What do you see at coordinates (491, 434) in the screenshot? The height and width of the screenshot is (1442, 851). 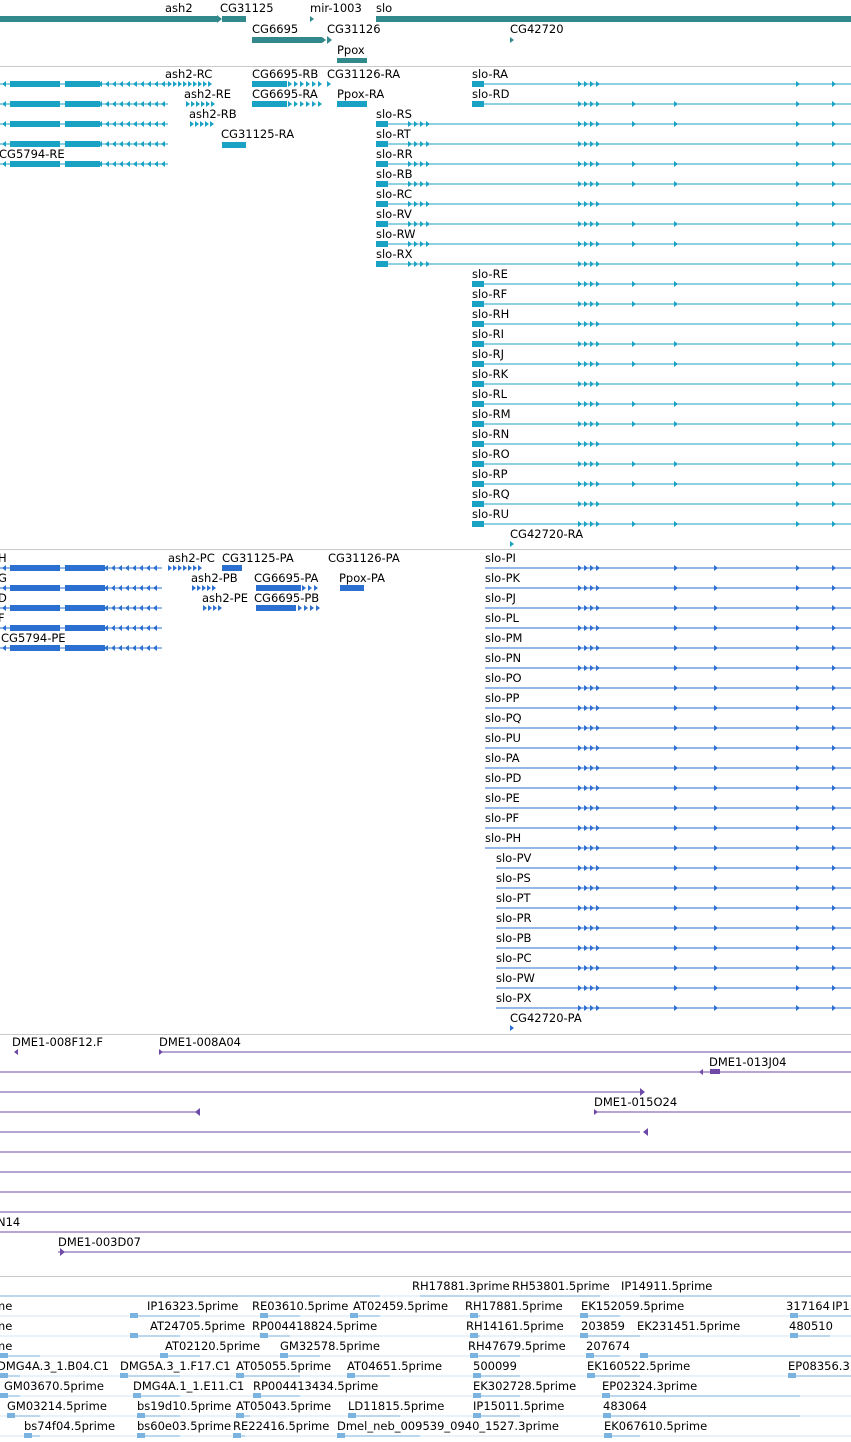 I see `transcript-label: slo-RN` at bounding box center [491, 434].